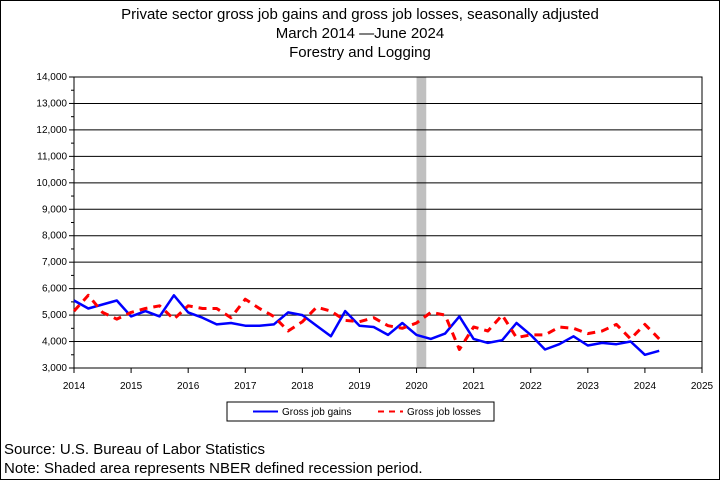  What do you see at coordinates (54, 368) in the screenshot?
I see `y-tick-label: 3,000` at bounding box center [54, 368].